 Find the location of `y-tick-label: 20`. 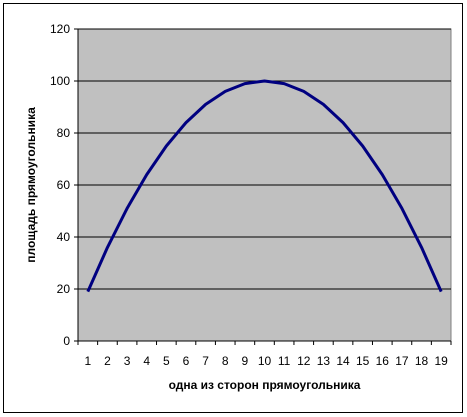

y-tick-label: 20 is located at coordinates (64, 289).